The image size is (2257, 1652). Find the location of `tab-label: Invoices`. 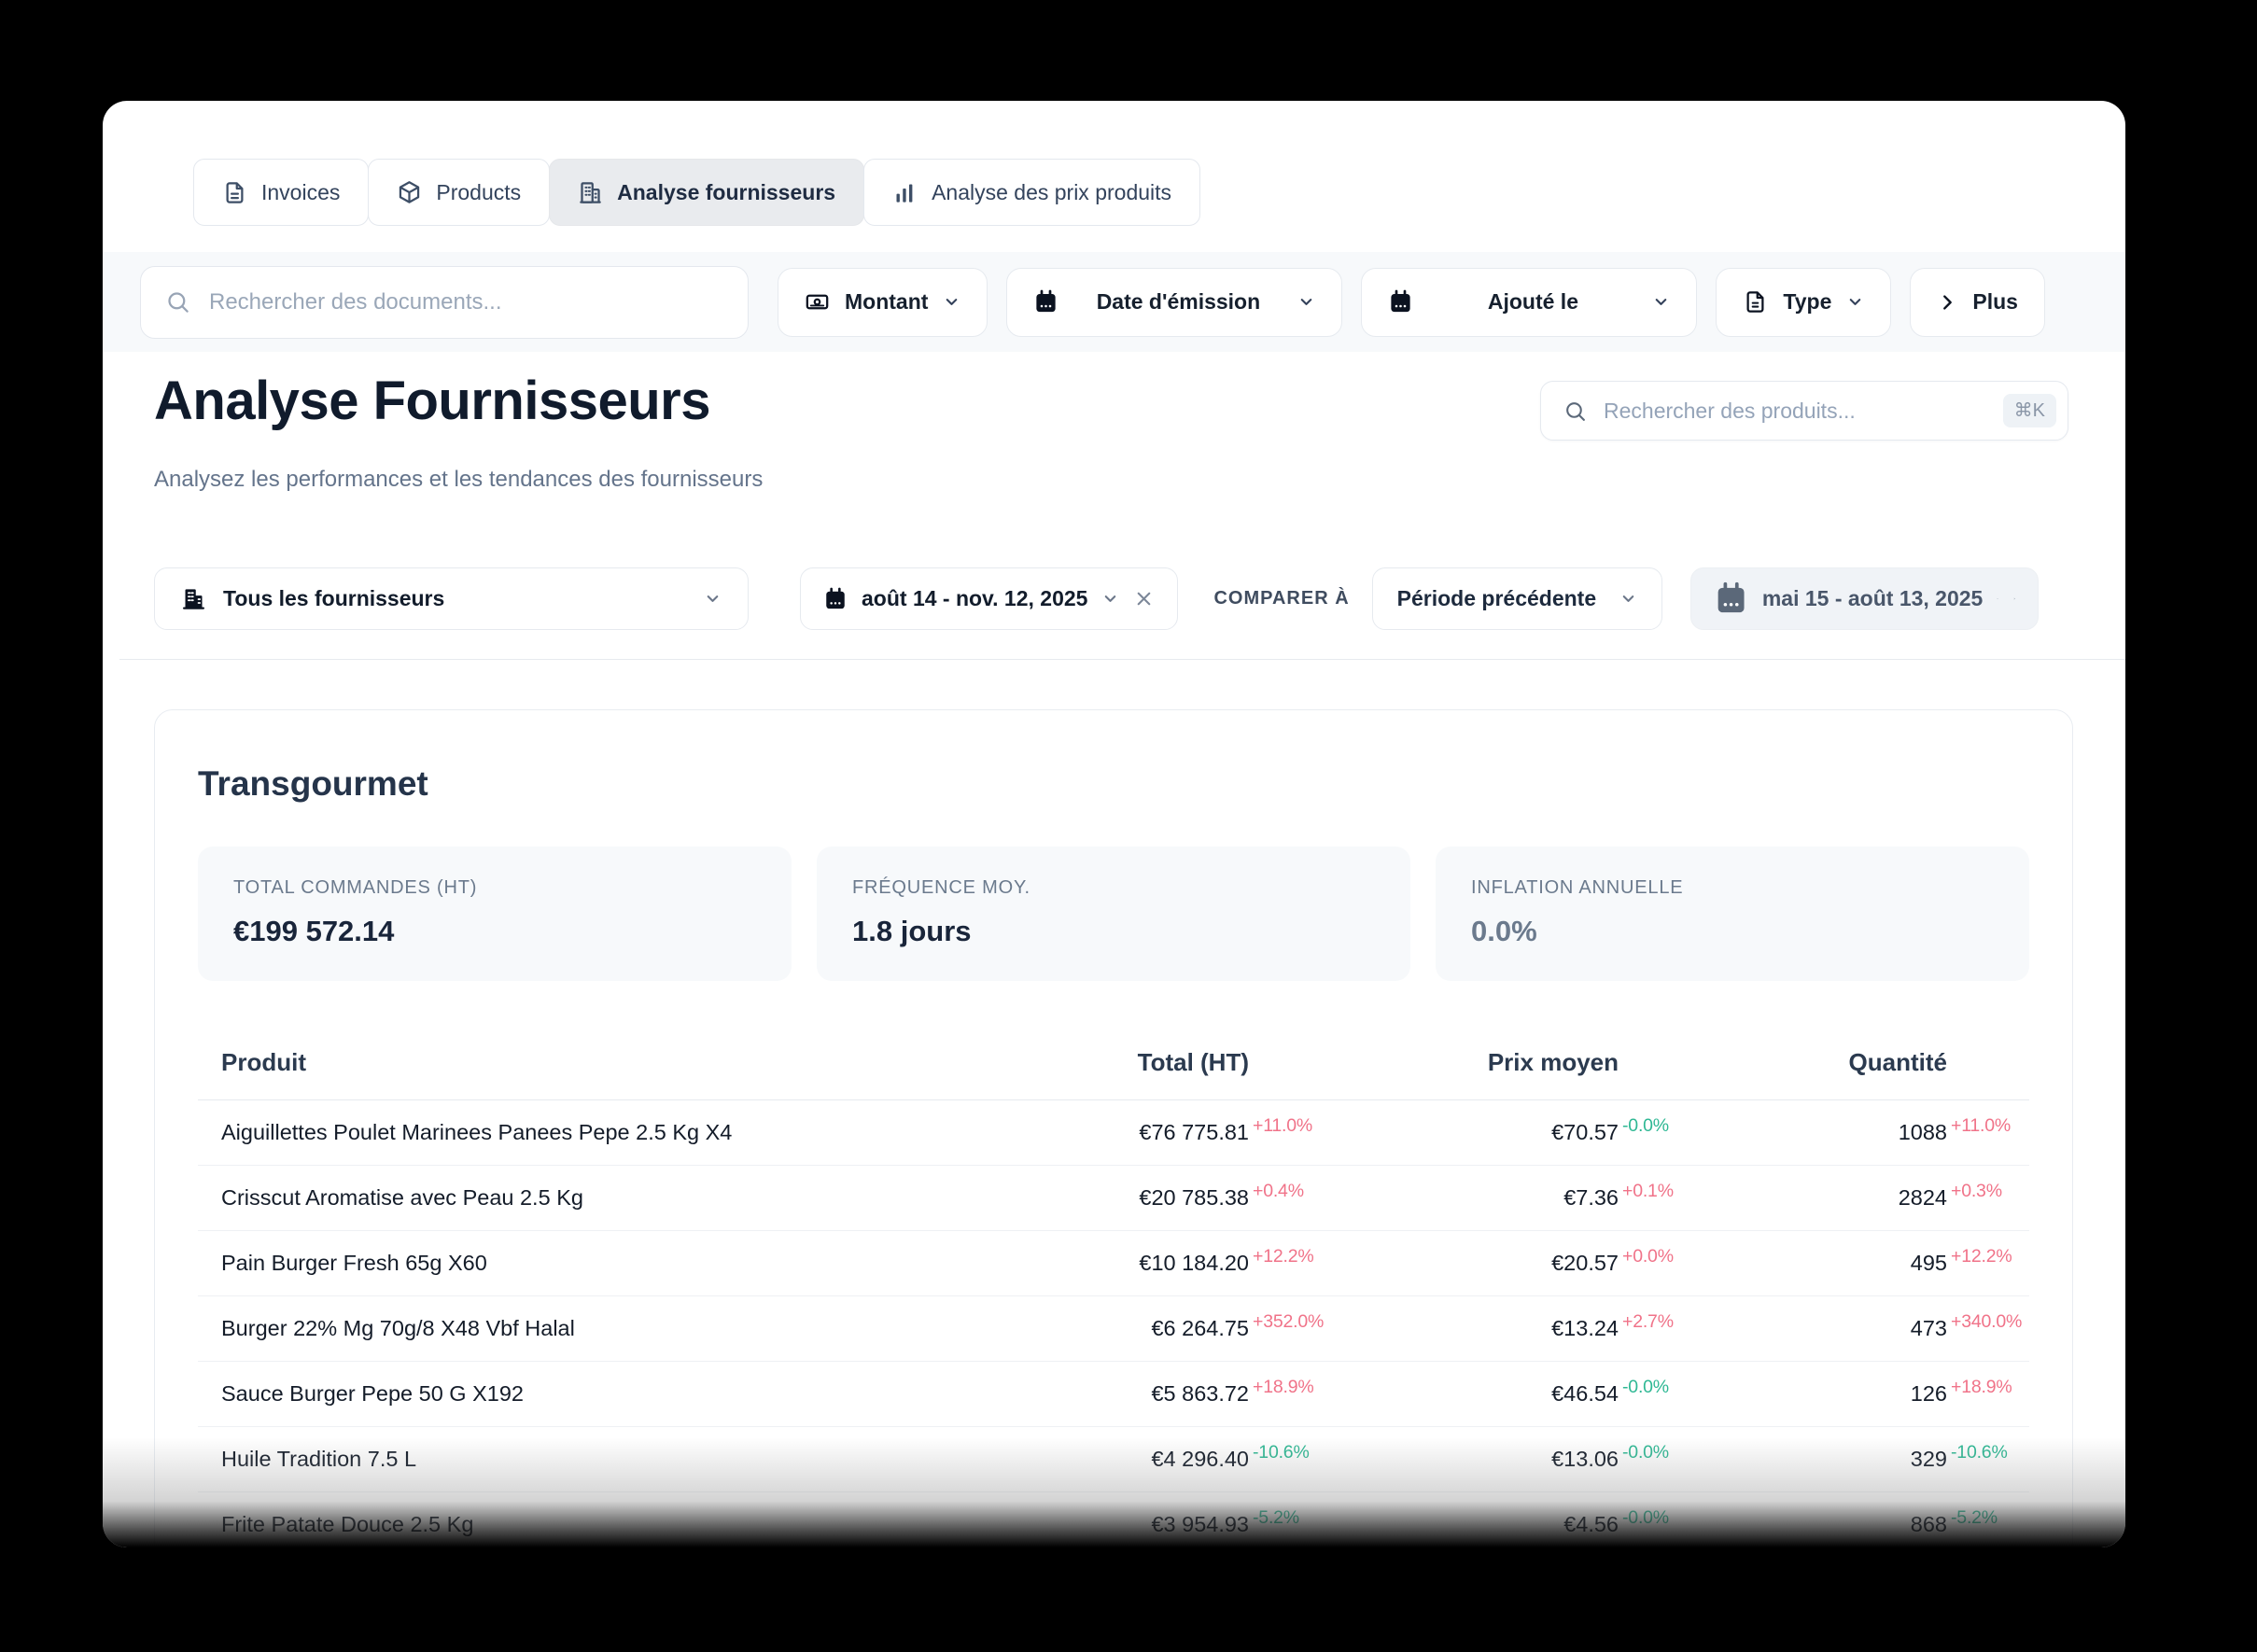

tab-label: Invoices is located at coordinates (301, 191).